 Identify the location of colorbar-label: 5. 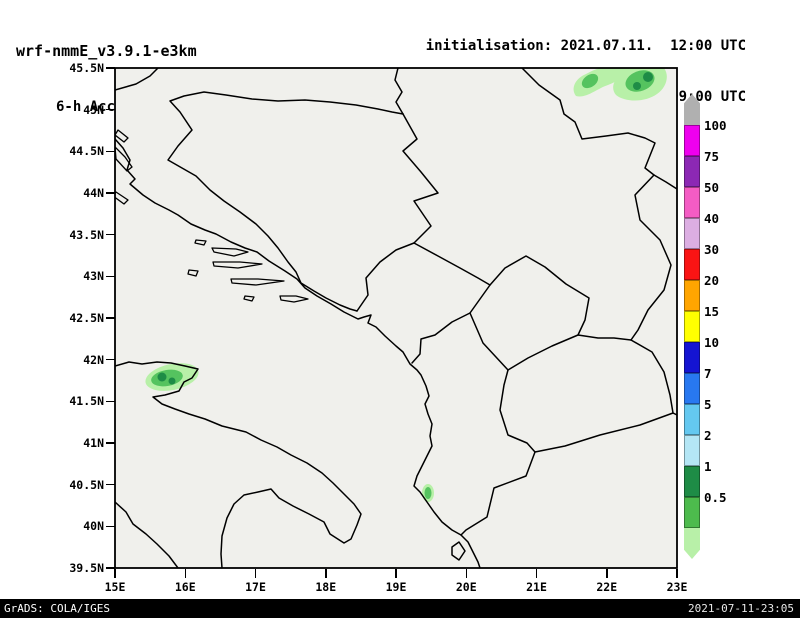
(708, 404).